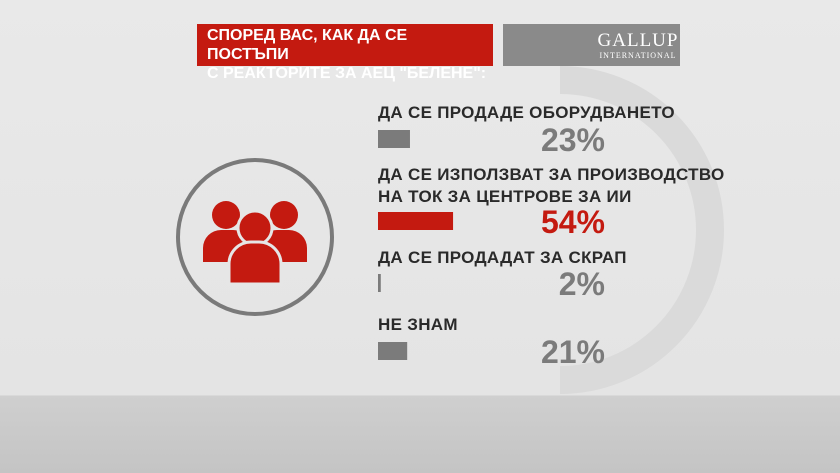  What do you see at coordinates (638, 40) in the screenshot?
I see `logo-text: GALLUP` at bounding box center [638, 40].